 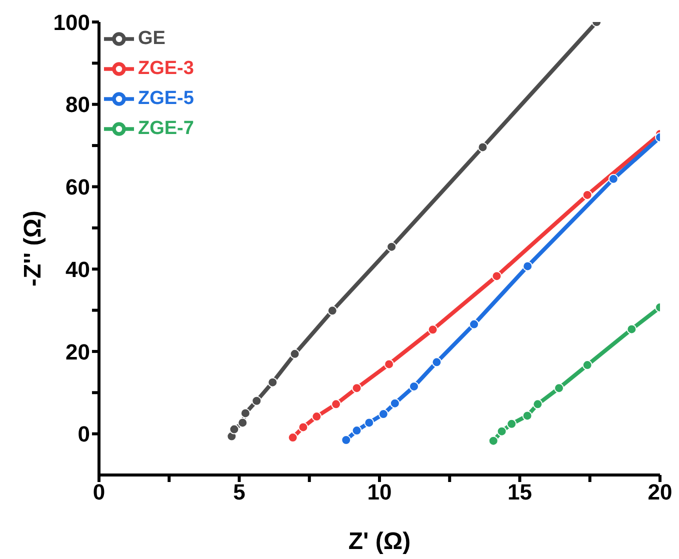 I want to click on y-tick-label: 60, so click(x=78, y=187).